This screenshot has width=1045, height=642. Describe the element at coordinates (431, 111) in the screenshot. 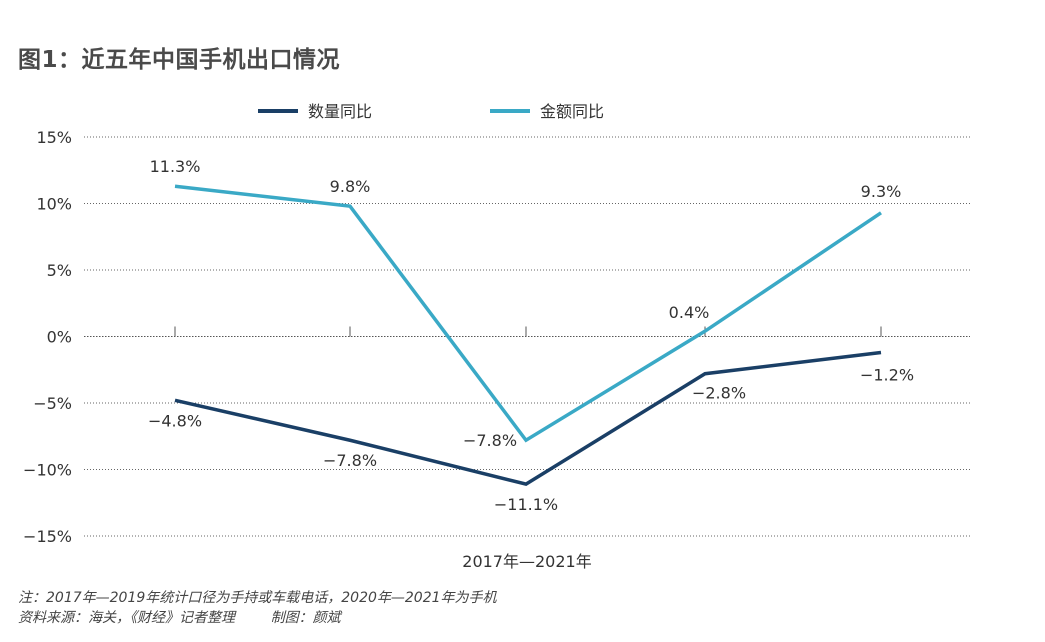

I see `legend: 数量同比 金额同比` at that location.